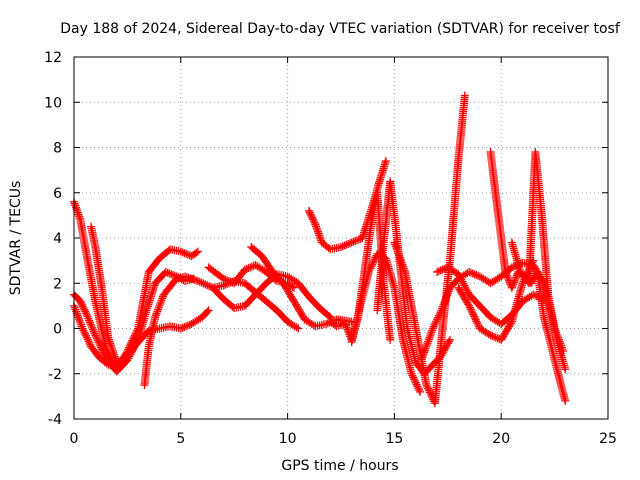 This screenshot has width=640, height=480. I want to click on x-tick-label: 10, so click(288, 439).